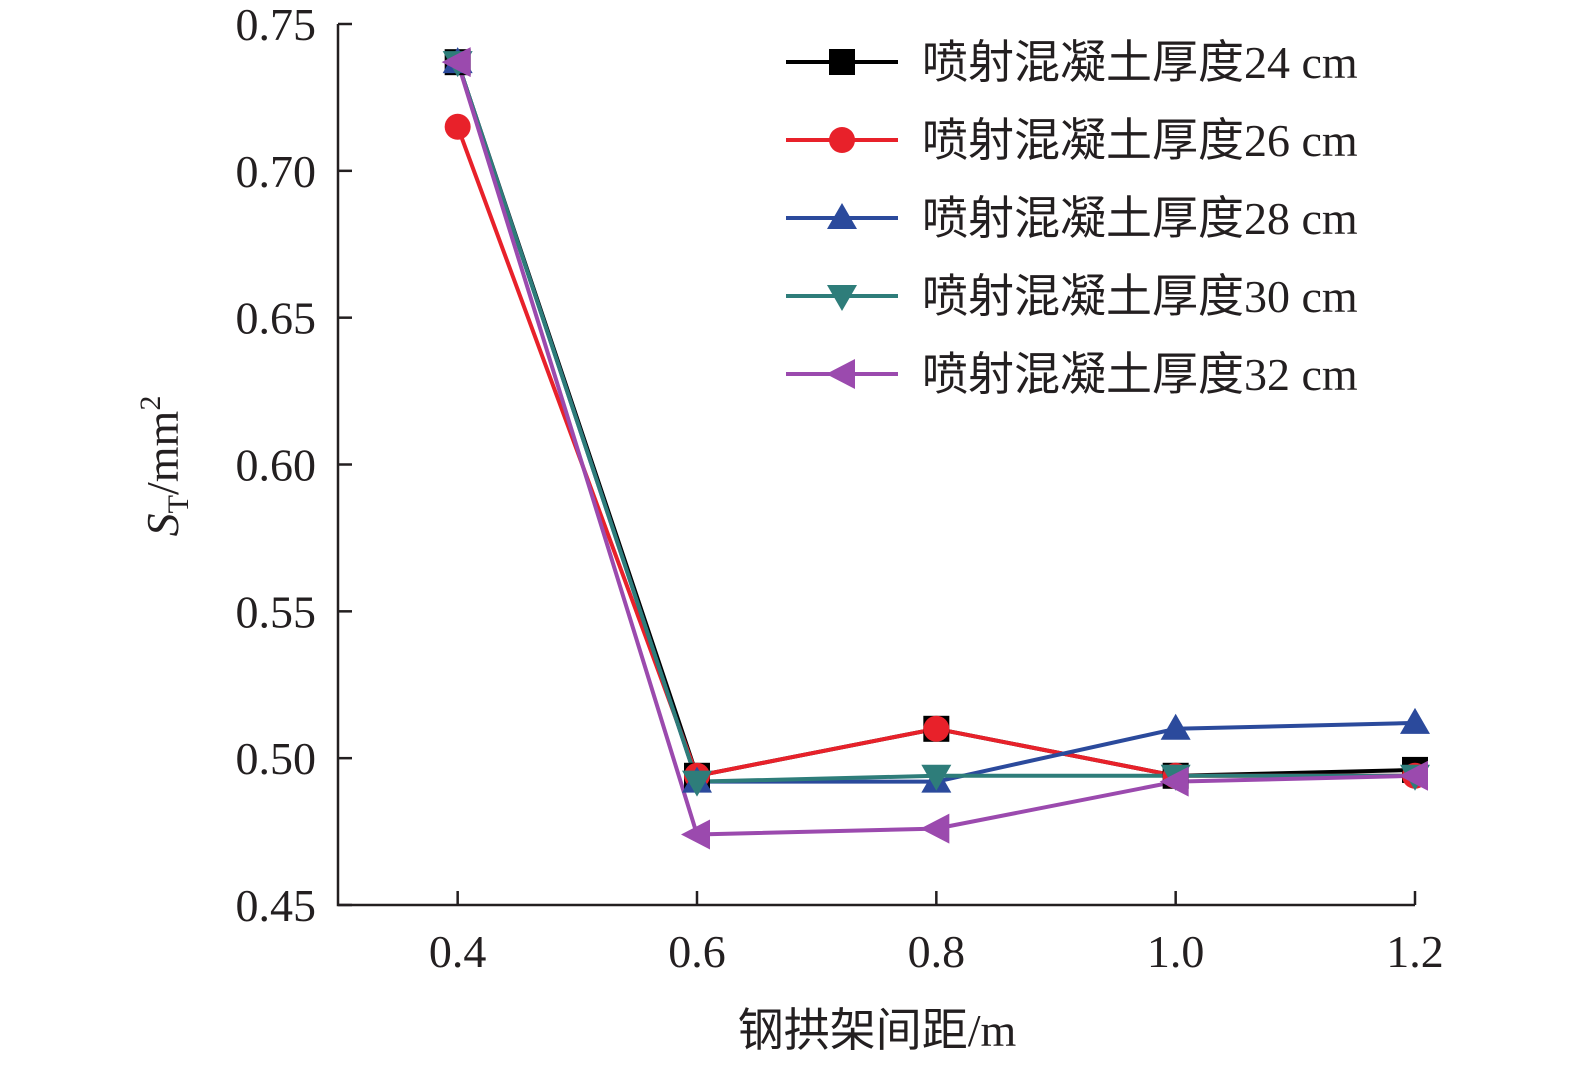 This screenshot has width=1575, height=1070. What do you see at coordinates (162, 524) in the screenshot?
I see `y-axis-label-symbol: S` at bounding box center [162, 524].